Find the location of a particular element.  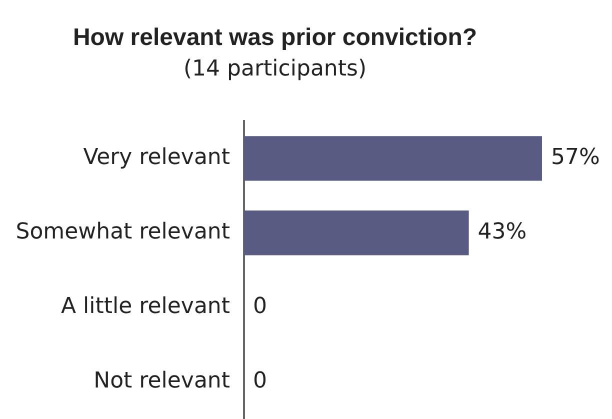

chart-title: How relevant was prior conviction? is located at coordinates (275, 38).